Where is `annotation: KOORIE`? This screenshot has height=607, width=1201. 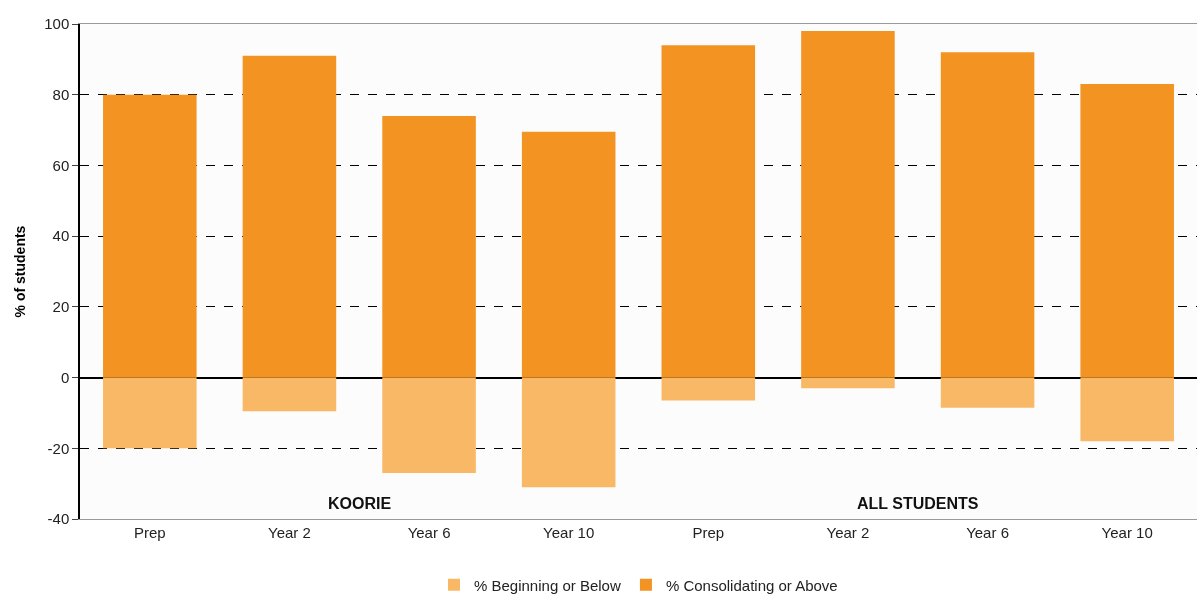 annotation: KOORIE is located at coordinates (360, 503).